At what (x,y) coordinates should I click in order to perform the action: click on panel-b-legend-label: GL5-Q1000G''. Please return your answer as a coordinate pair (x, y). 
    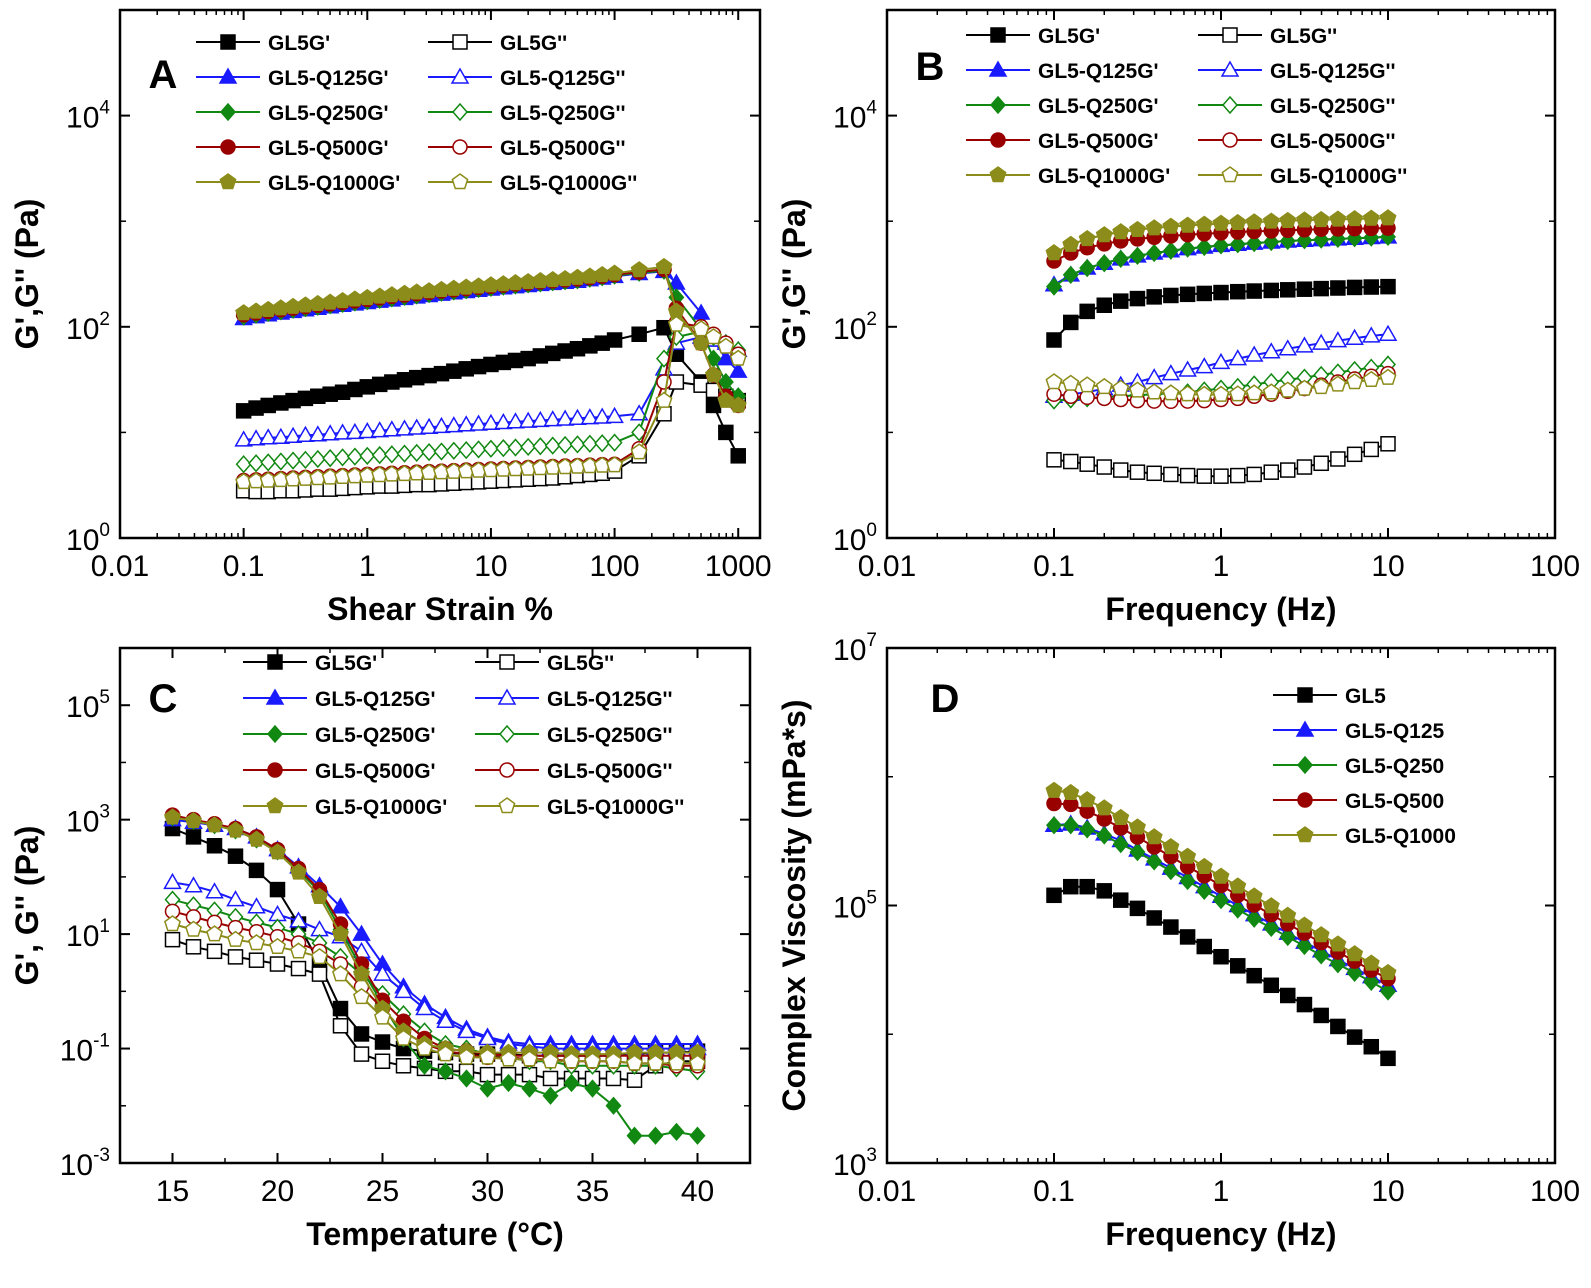
    Looking at the image, I should click on (1338, 176).